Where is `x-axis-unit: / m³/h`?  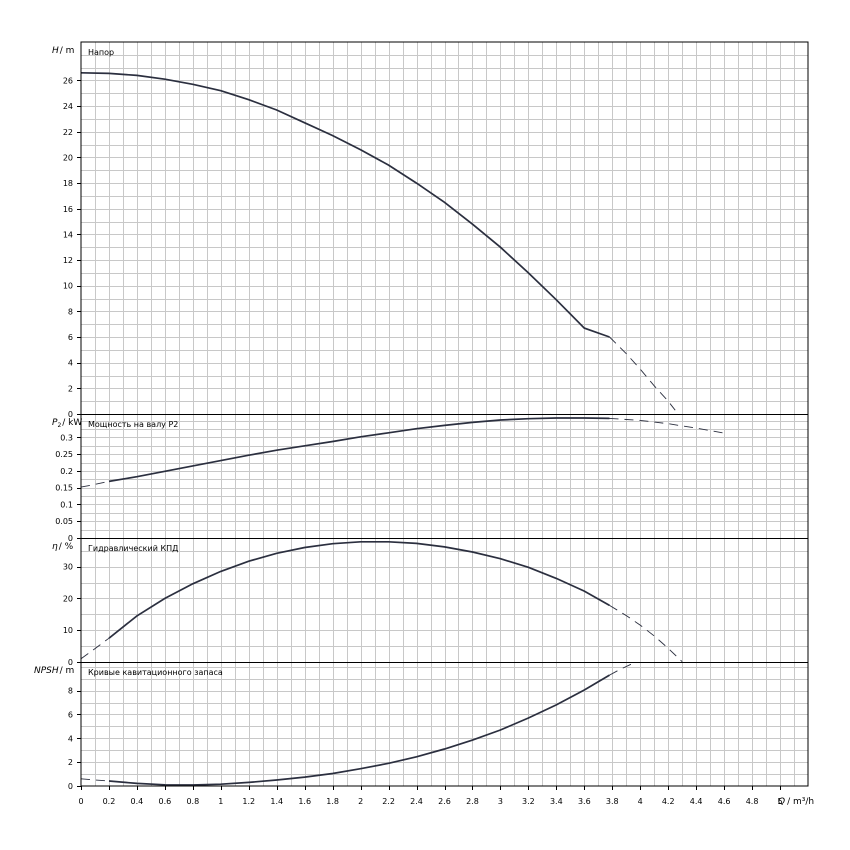
x-axis-unit: / m³/h is located at coordinates (800, 802).